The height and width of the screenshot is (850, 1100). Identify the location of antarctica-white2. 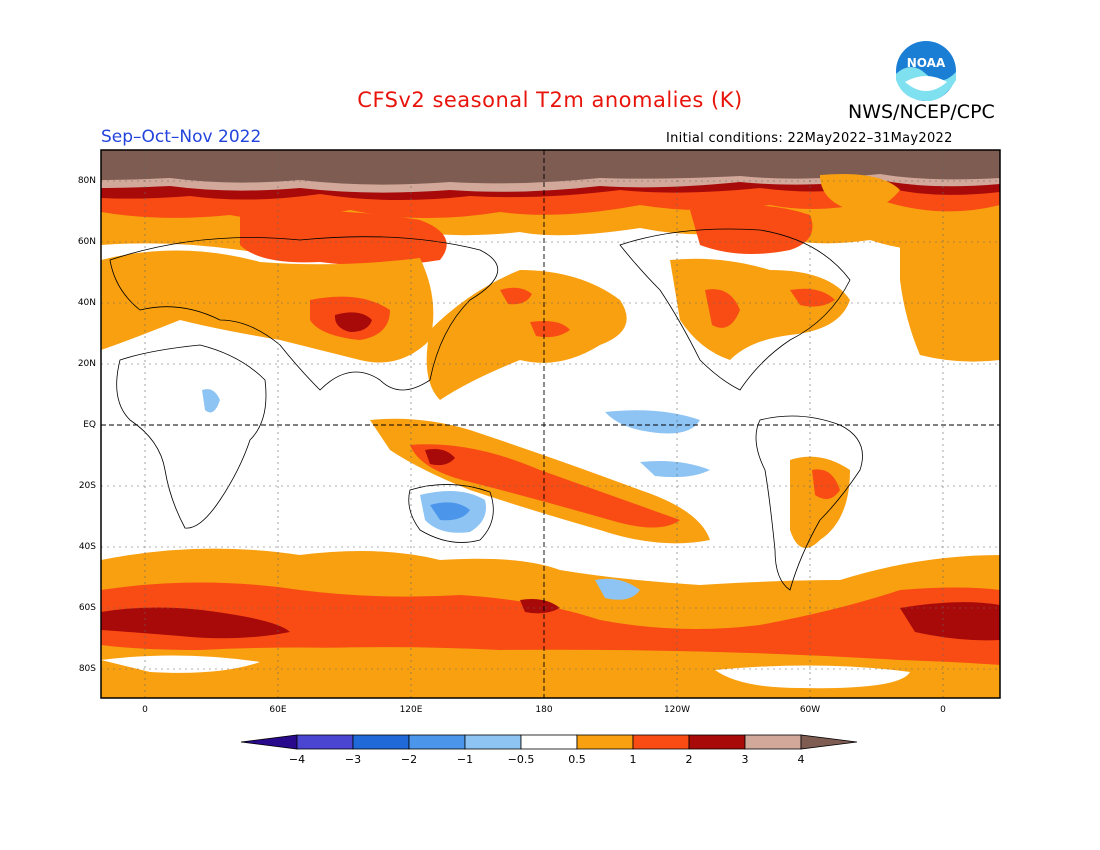
(180, 664).